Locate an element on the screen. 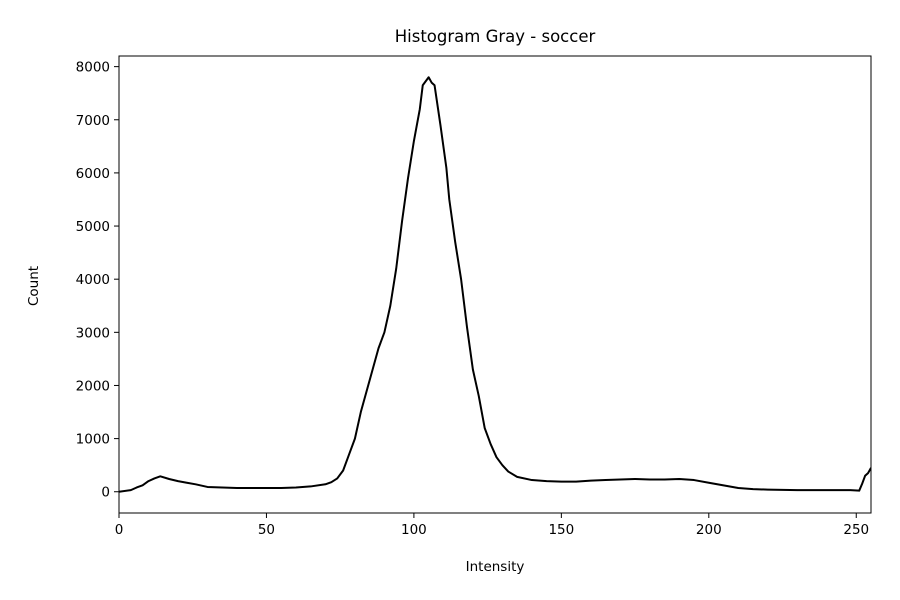 The width and height of the screenshot is (900, 600). y-tick-label: 8000 is located at coordinates (93, 68).